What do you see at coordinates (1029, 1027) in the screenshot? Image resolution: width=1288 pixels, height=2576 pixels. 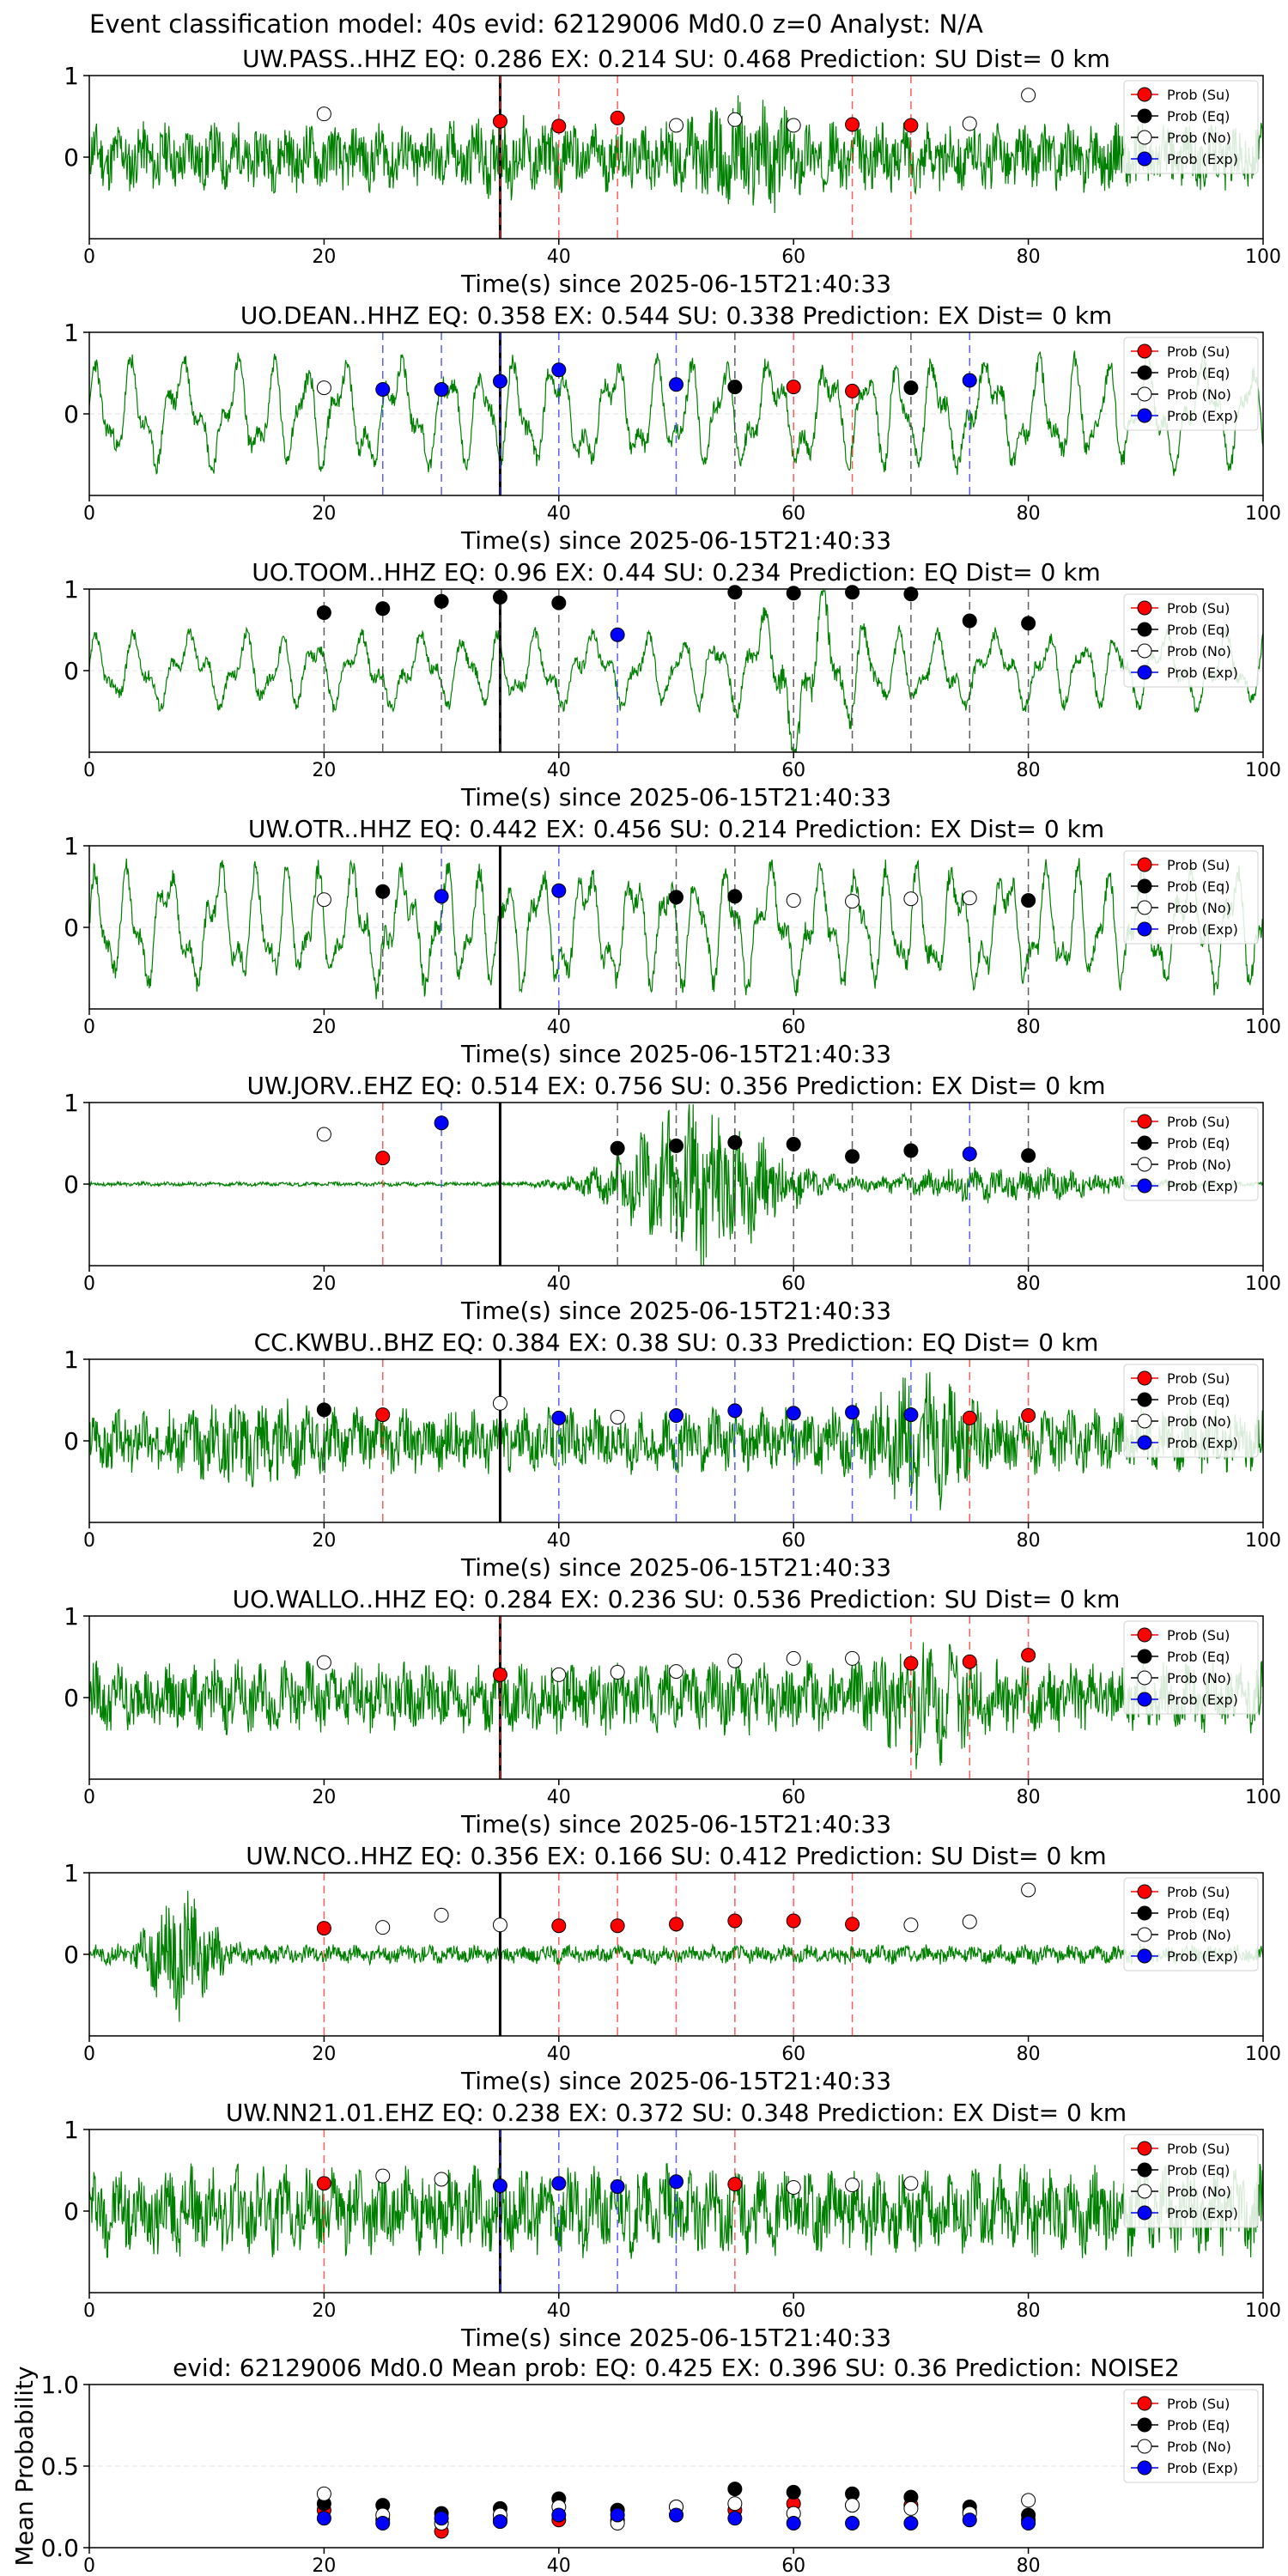 I see `panel-4-xtick-label-4: 80` at bounding box center [1029, 1027].